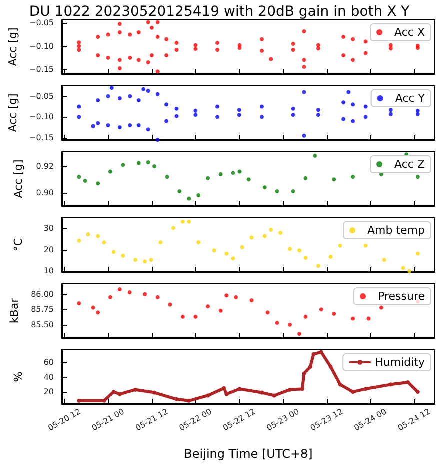  Describe the element at coordinates (248, 454) in the screenshot. I see `x-axis-title: Beijing Time [UTC+8]` at that location.